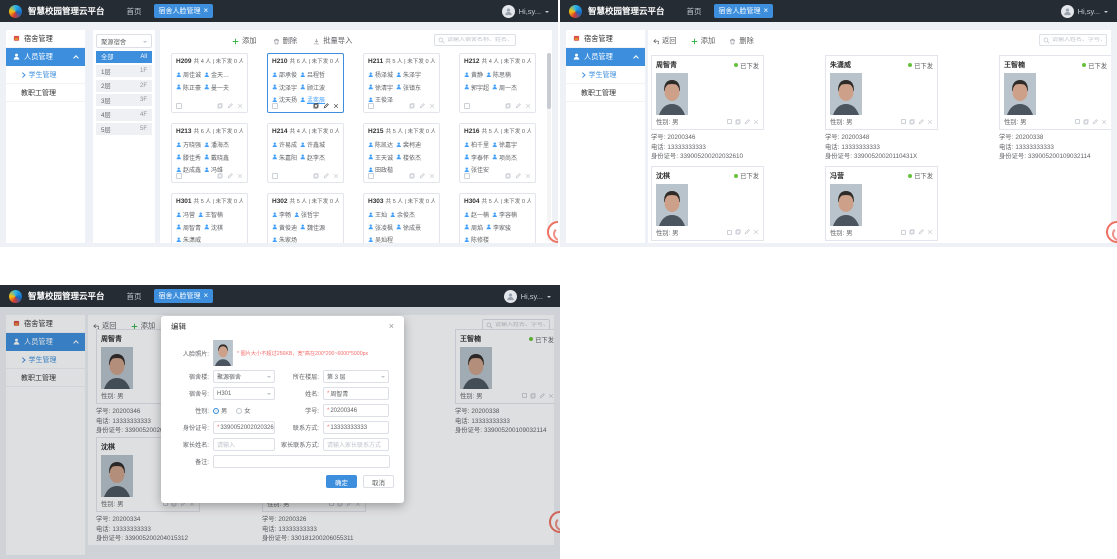 Image resolution: width=1117 pixels, height=559 pixels. I want to click on parent-phone-field: 请输入家长联系方式, so click(356, 444).